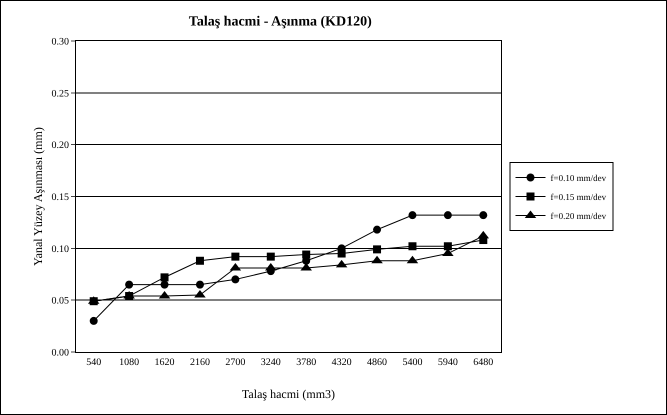 The width and height of the screenshot is (667, 415). What do you see at coordinates (448, 362) in the screenshot?
I see `x-tick-label: 5940` at bounding box center [448, 362].